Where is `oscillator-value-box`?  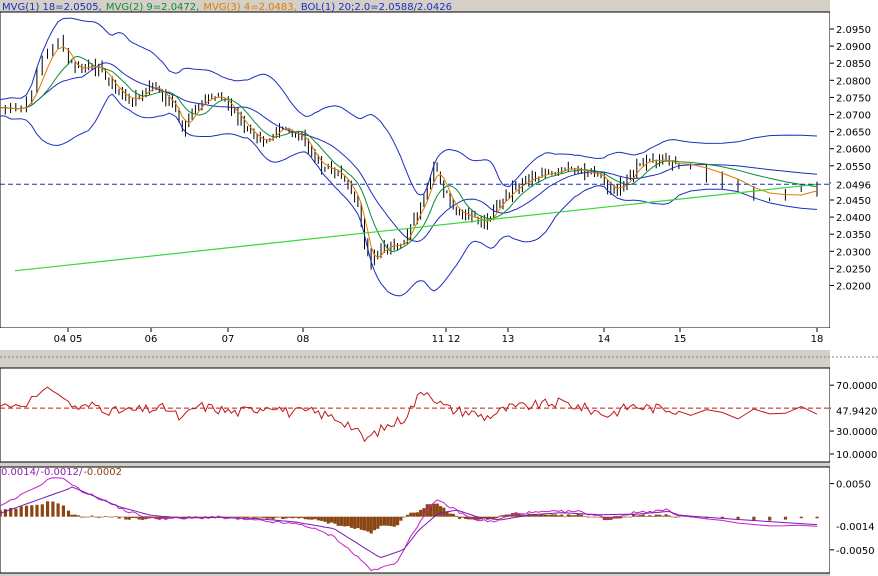 oscillator-value-box is located at coordinates (854, 410).